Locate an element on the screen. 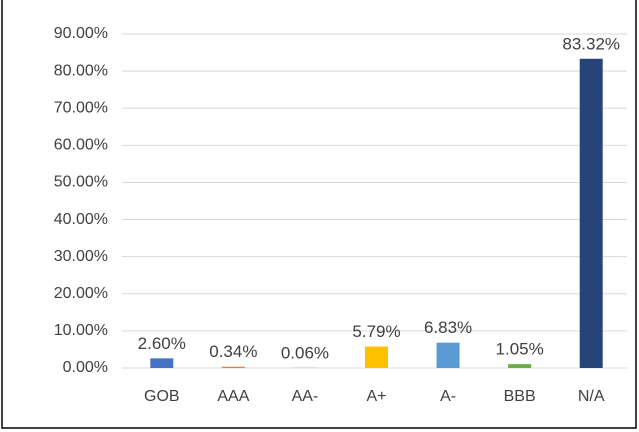 The height and width of the screenshot is (432, 639). value-label: 6.83% is located at coordinates (448, 327).